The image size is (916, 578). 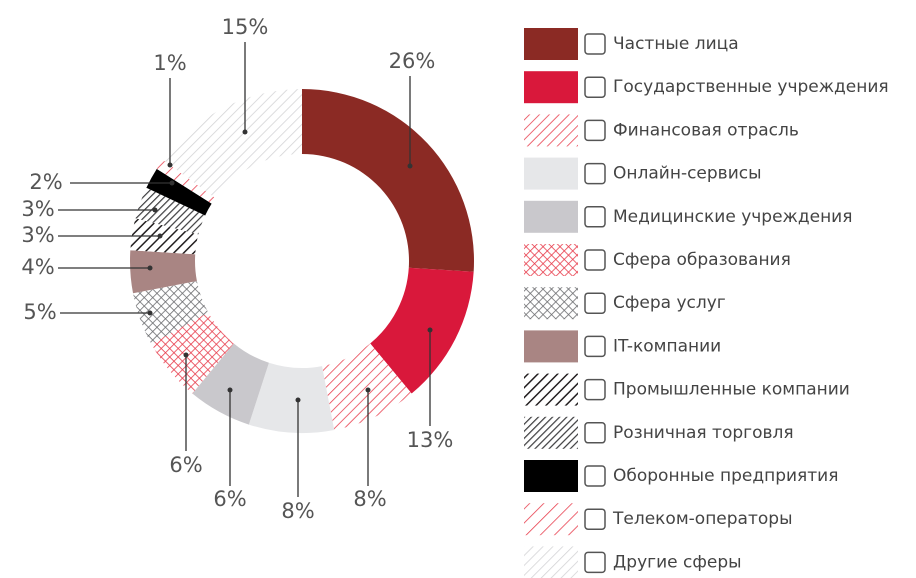 What do you see at coordinates (245, 27) in the screenshot?
I see `data-label: 15%` at bounding box center [245, 27].